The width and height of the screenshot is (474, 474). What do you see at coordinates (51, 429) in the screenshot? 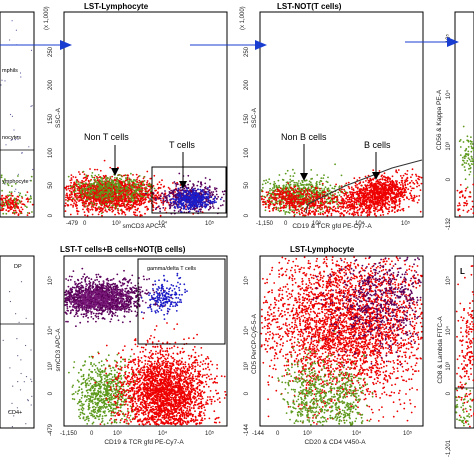
I see `p6-ytick-4: -479` at bounding box center [51, 429].